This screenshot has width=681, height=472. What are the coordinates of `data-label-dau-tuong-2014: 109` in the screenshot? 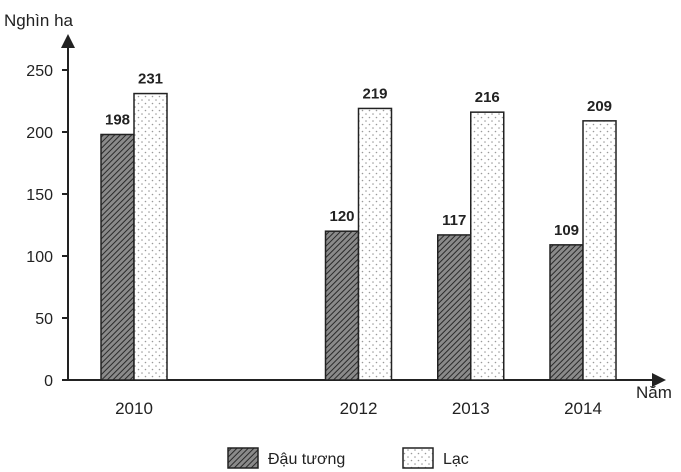 It's located at (566, 230).